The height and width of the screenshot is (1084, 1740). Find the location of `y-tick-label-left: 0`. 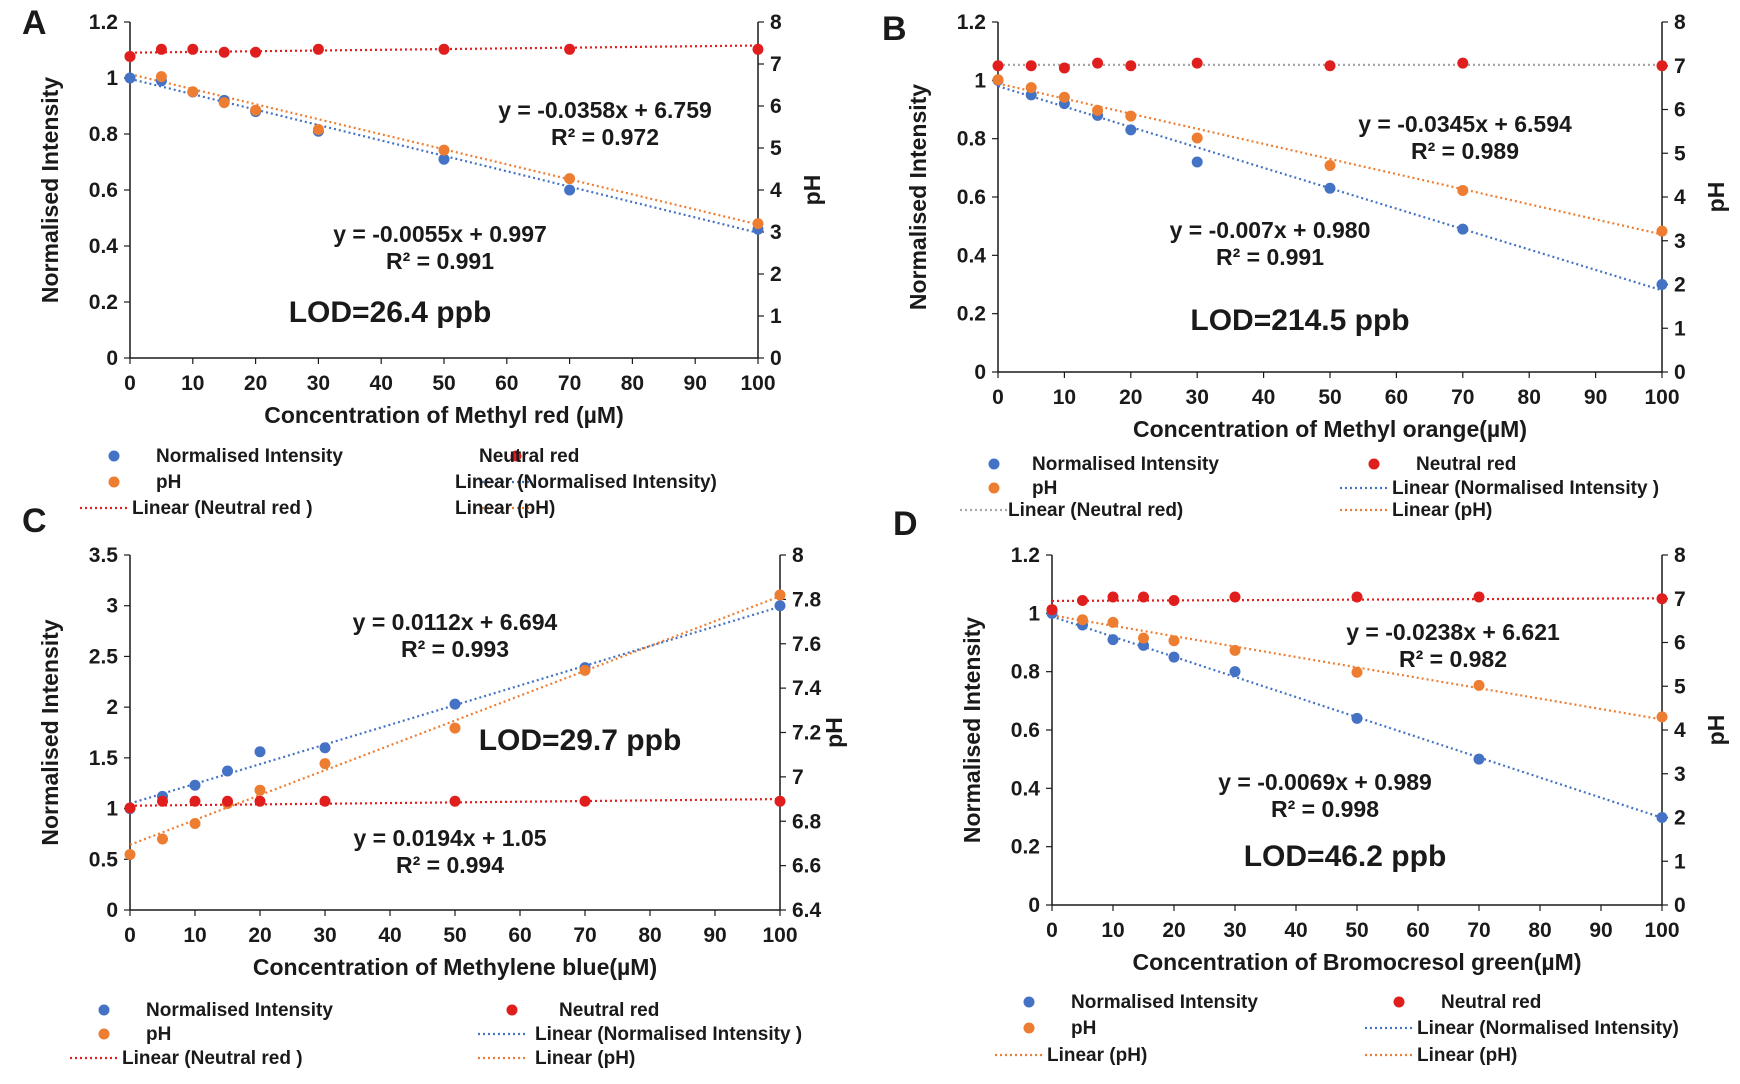

y-tick-label-left: 0 is located at coordinates (980, 372).